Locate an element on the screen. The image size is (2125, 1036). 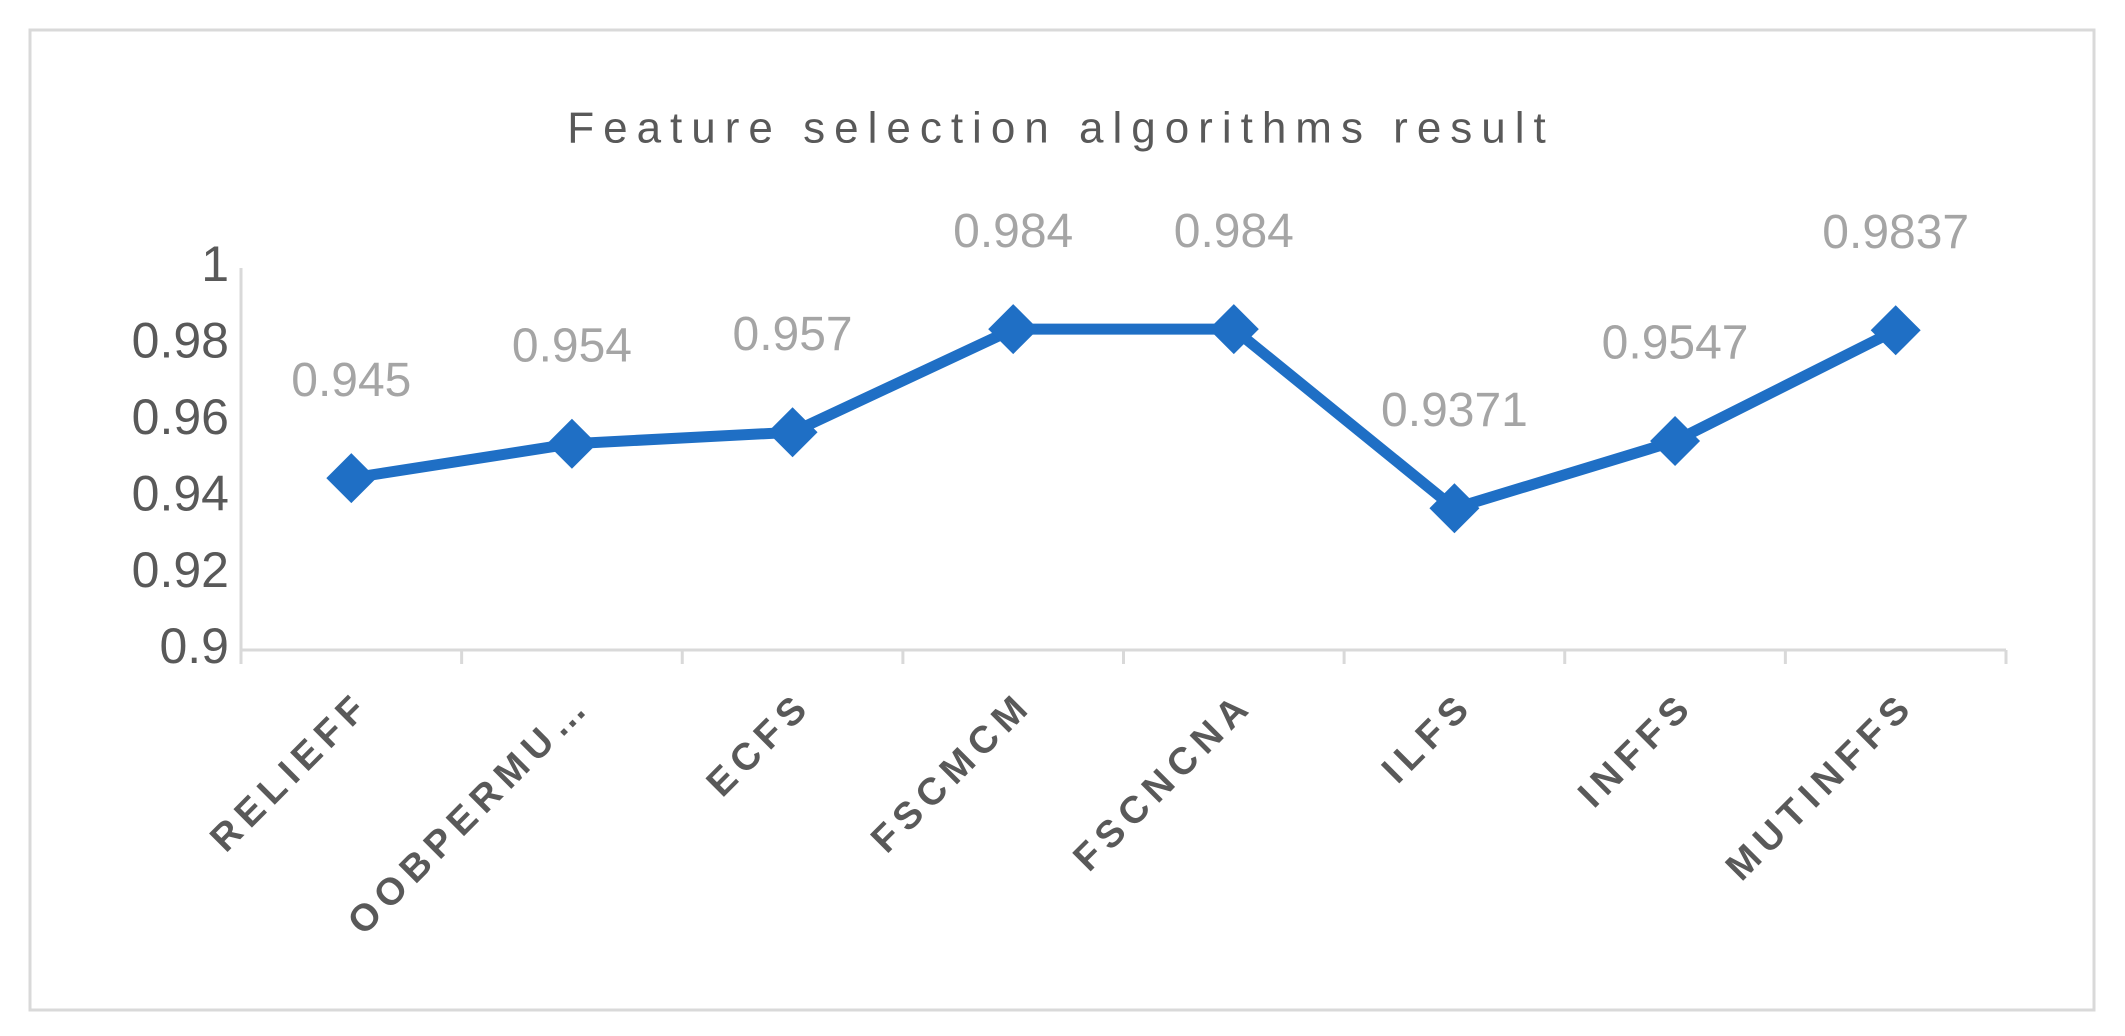
line is located at coordinates (1124, 418).